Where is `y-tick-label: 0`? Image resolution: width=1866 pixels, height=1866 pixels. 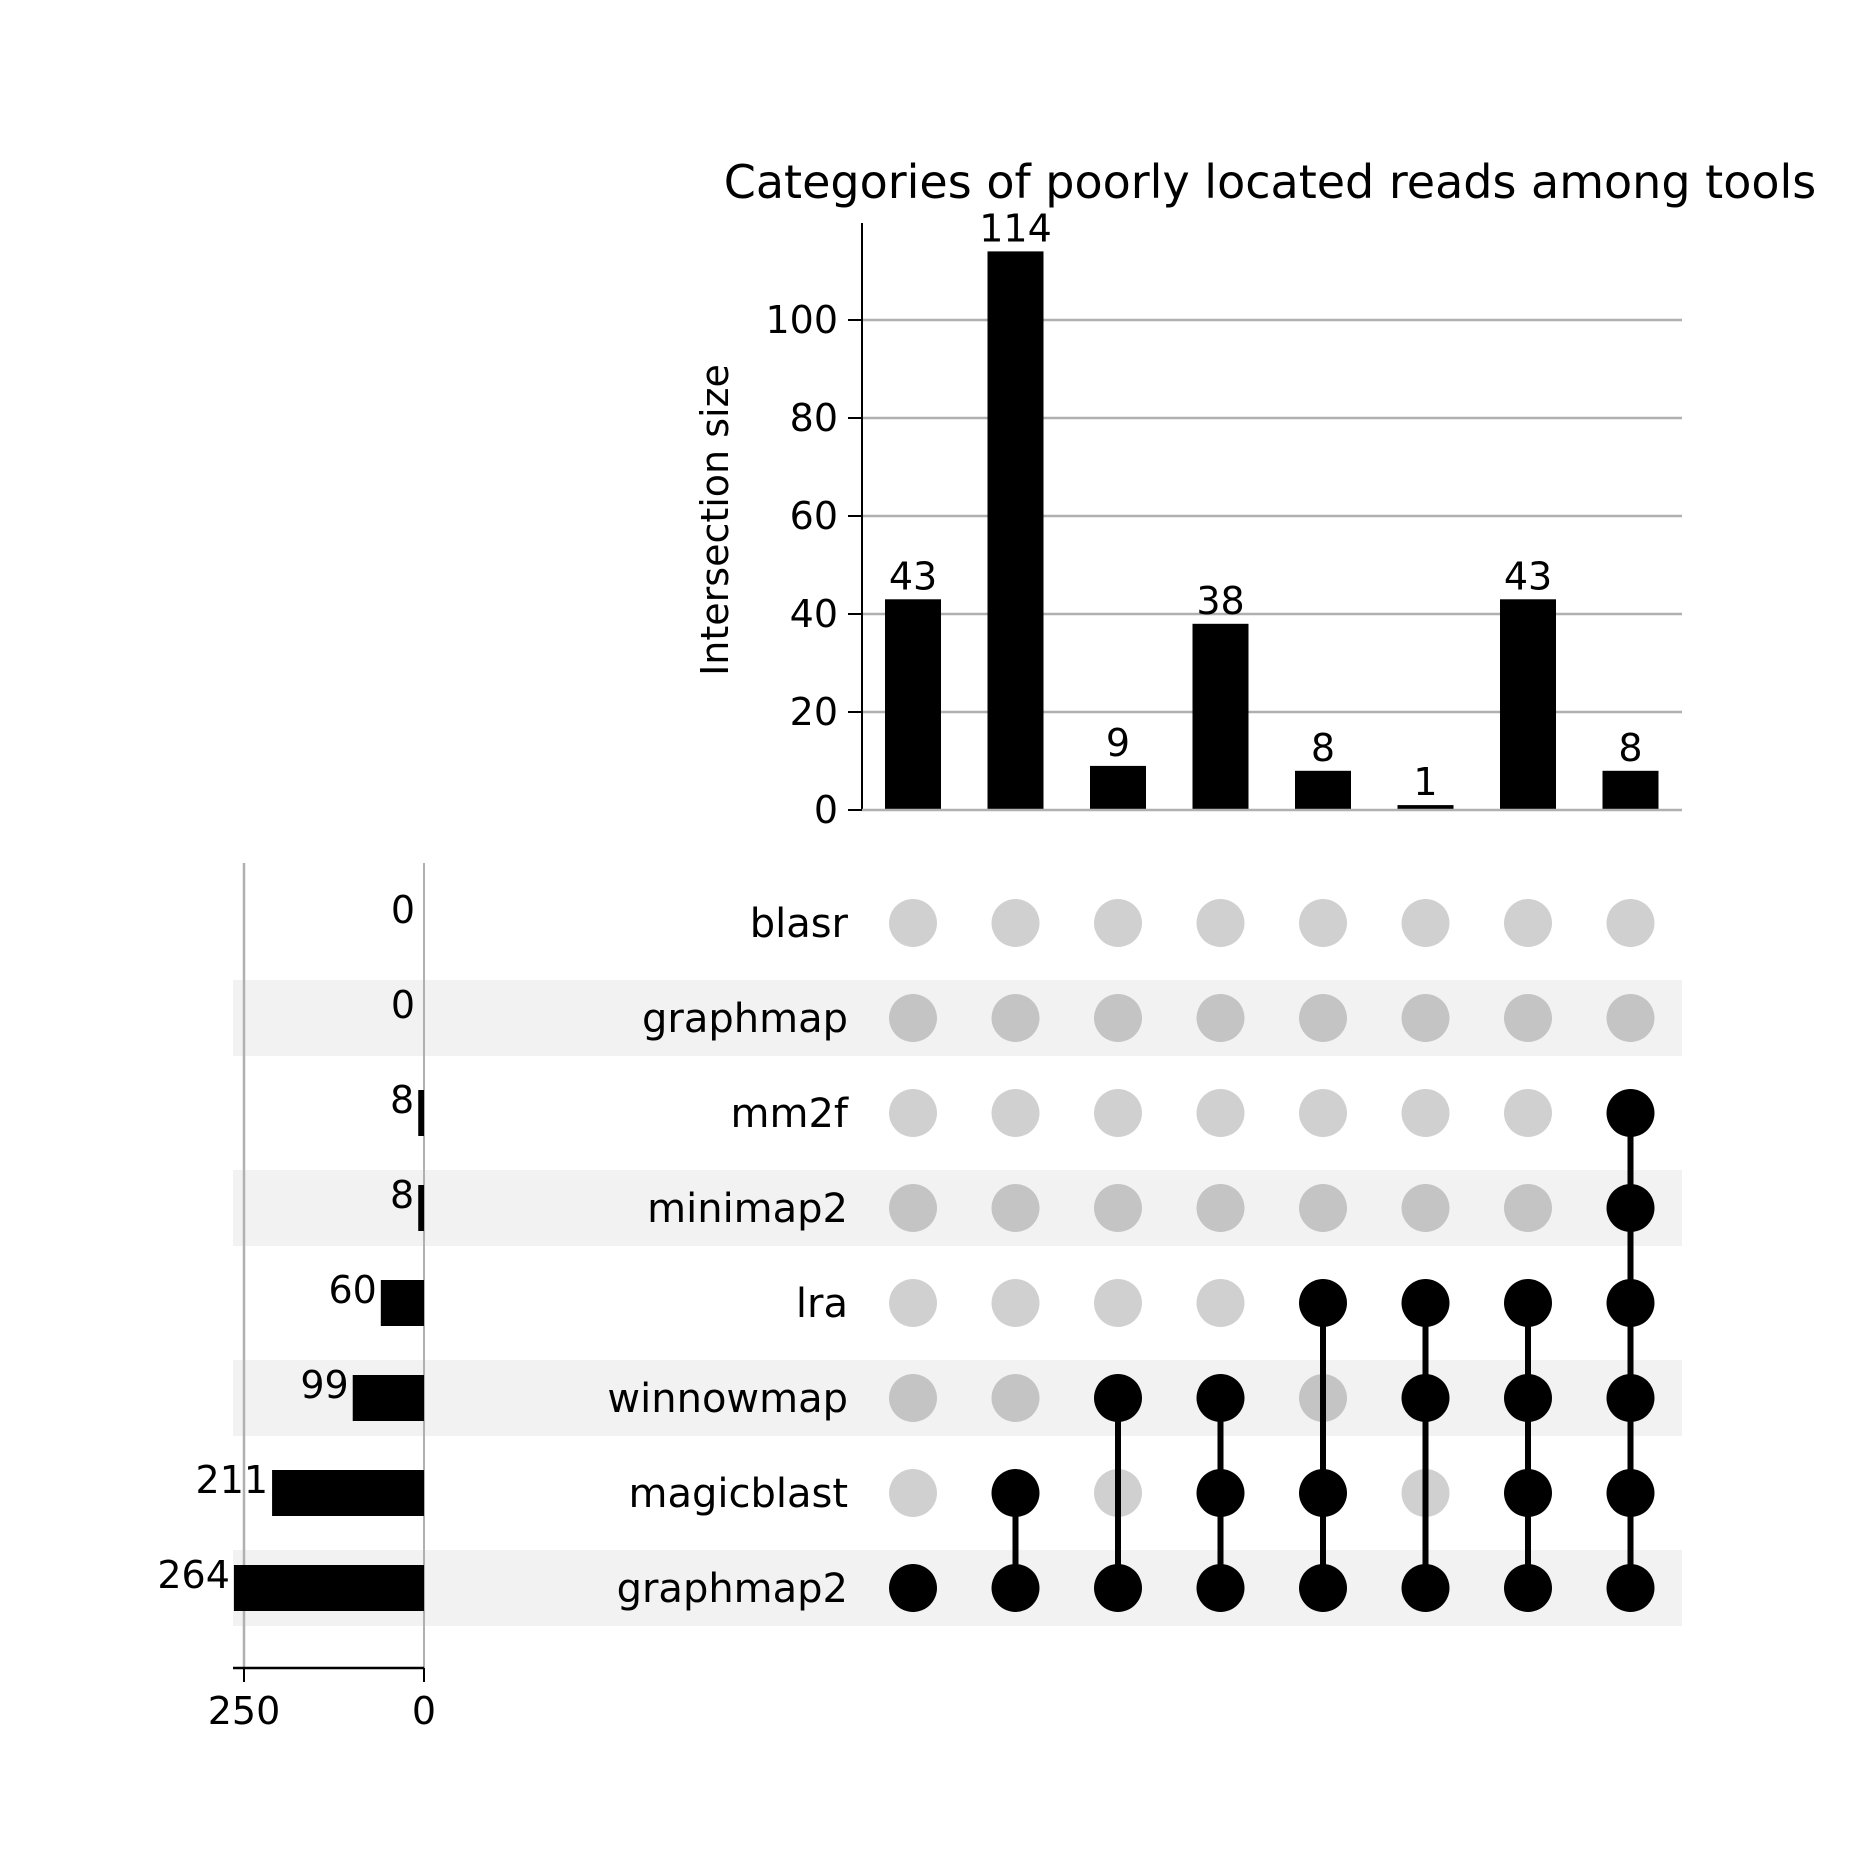 y-tick-label: 0 is located at coordinates (826, 810).